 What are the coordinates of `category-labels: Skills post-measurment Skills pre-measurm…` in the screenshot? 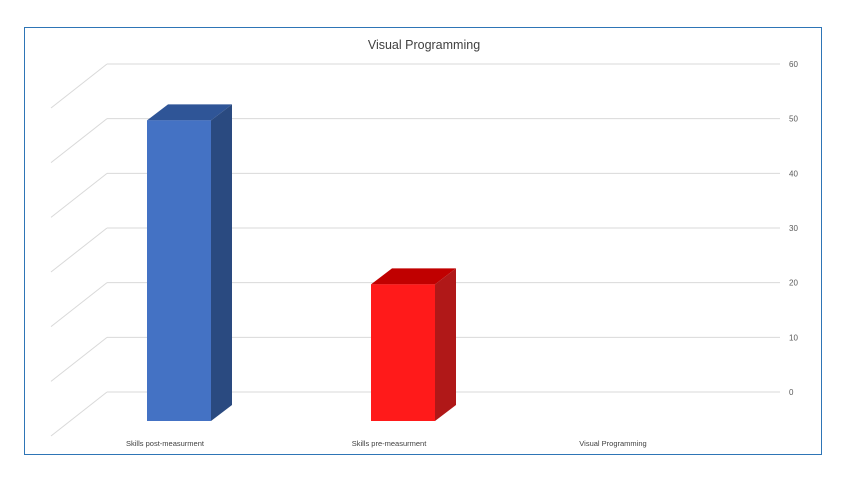 It's located at (386, 443).